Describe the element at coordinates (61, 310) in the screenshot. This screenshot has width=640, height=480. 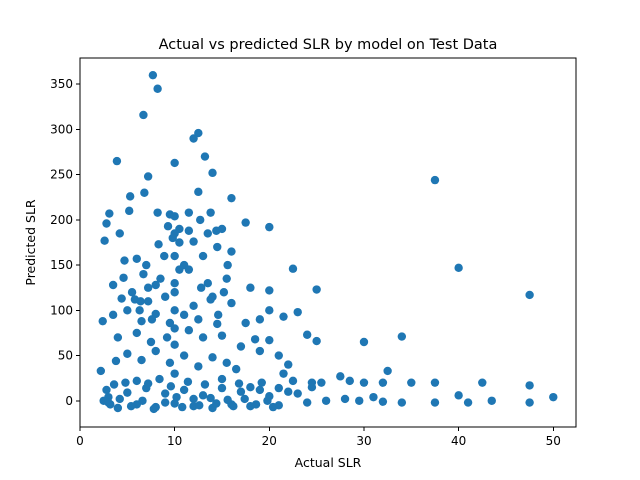
I see `y-tick-label: 100` at that location.